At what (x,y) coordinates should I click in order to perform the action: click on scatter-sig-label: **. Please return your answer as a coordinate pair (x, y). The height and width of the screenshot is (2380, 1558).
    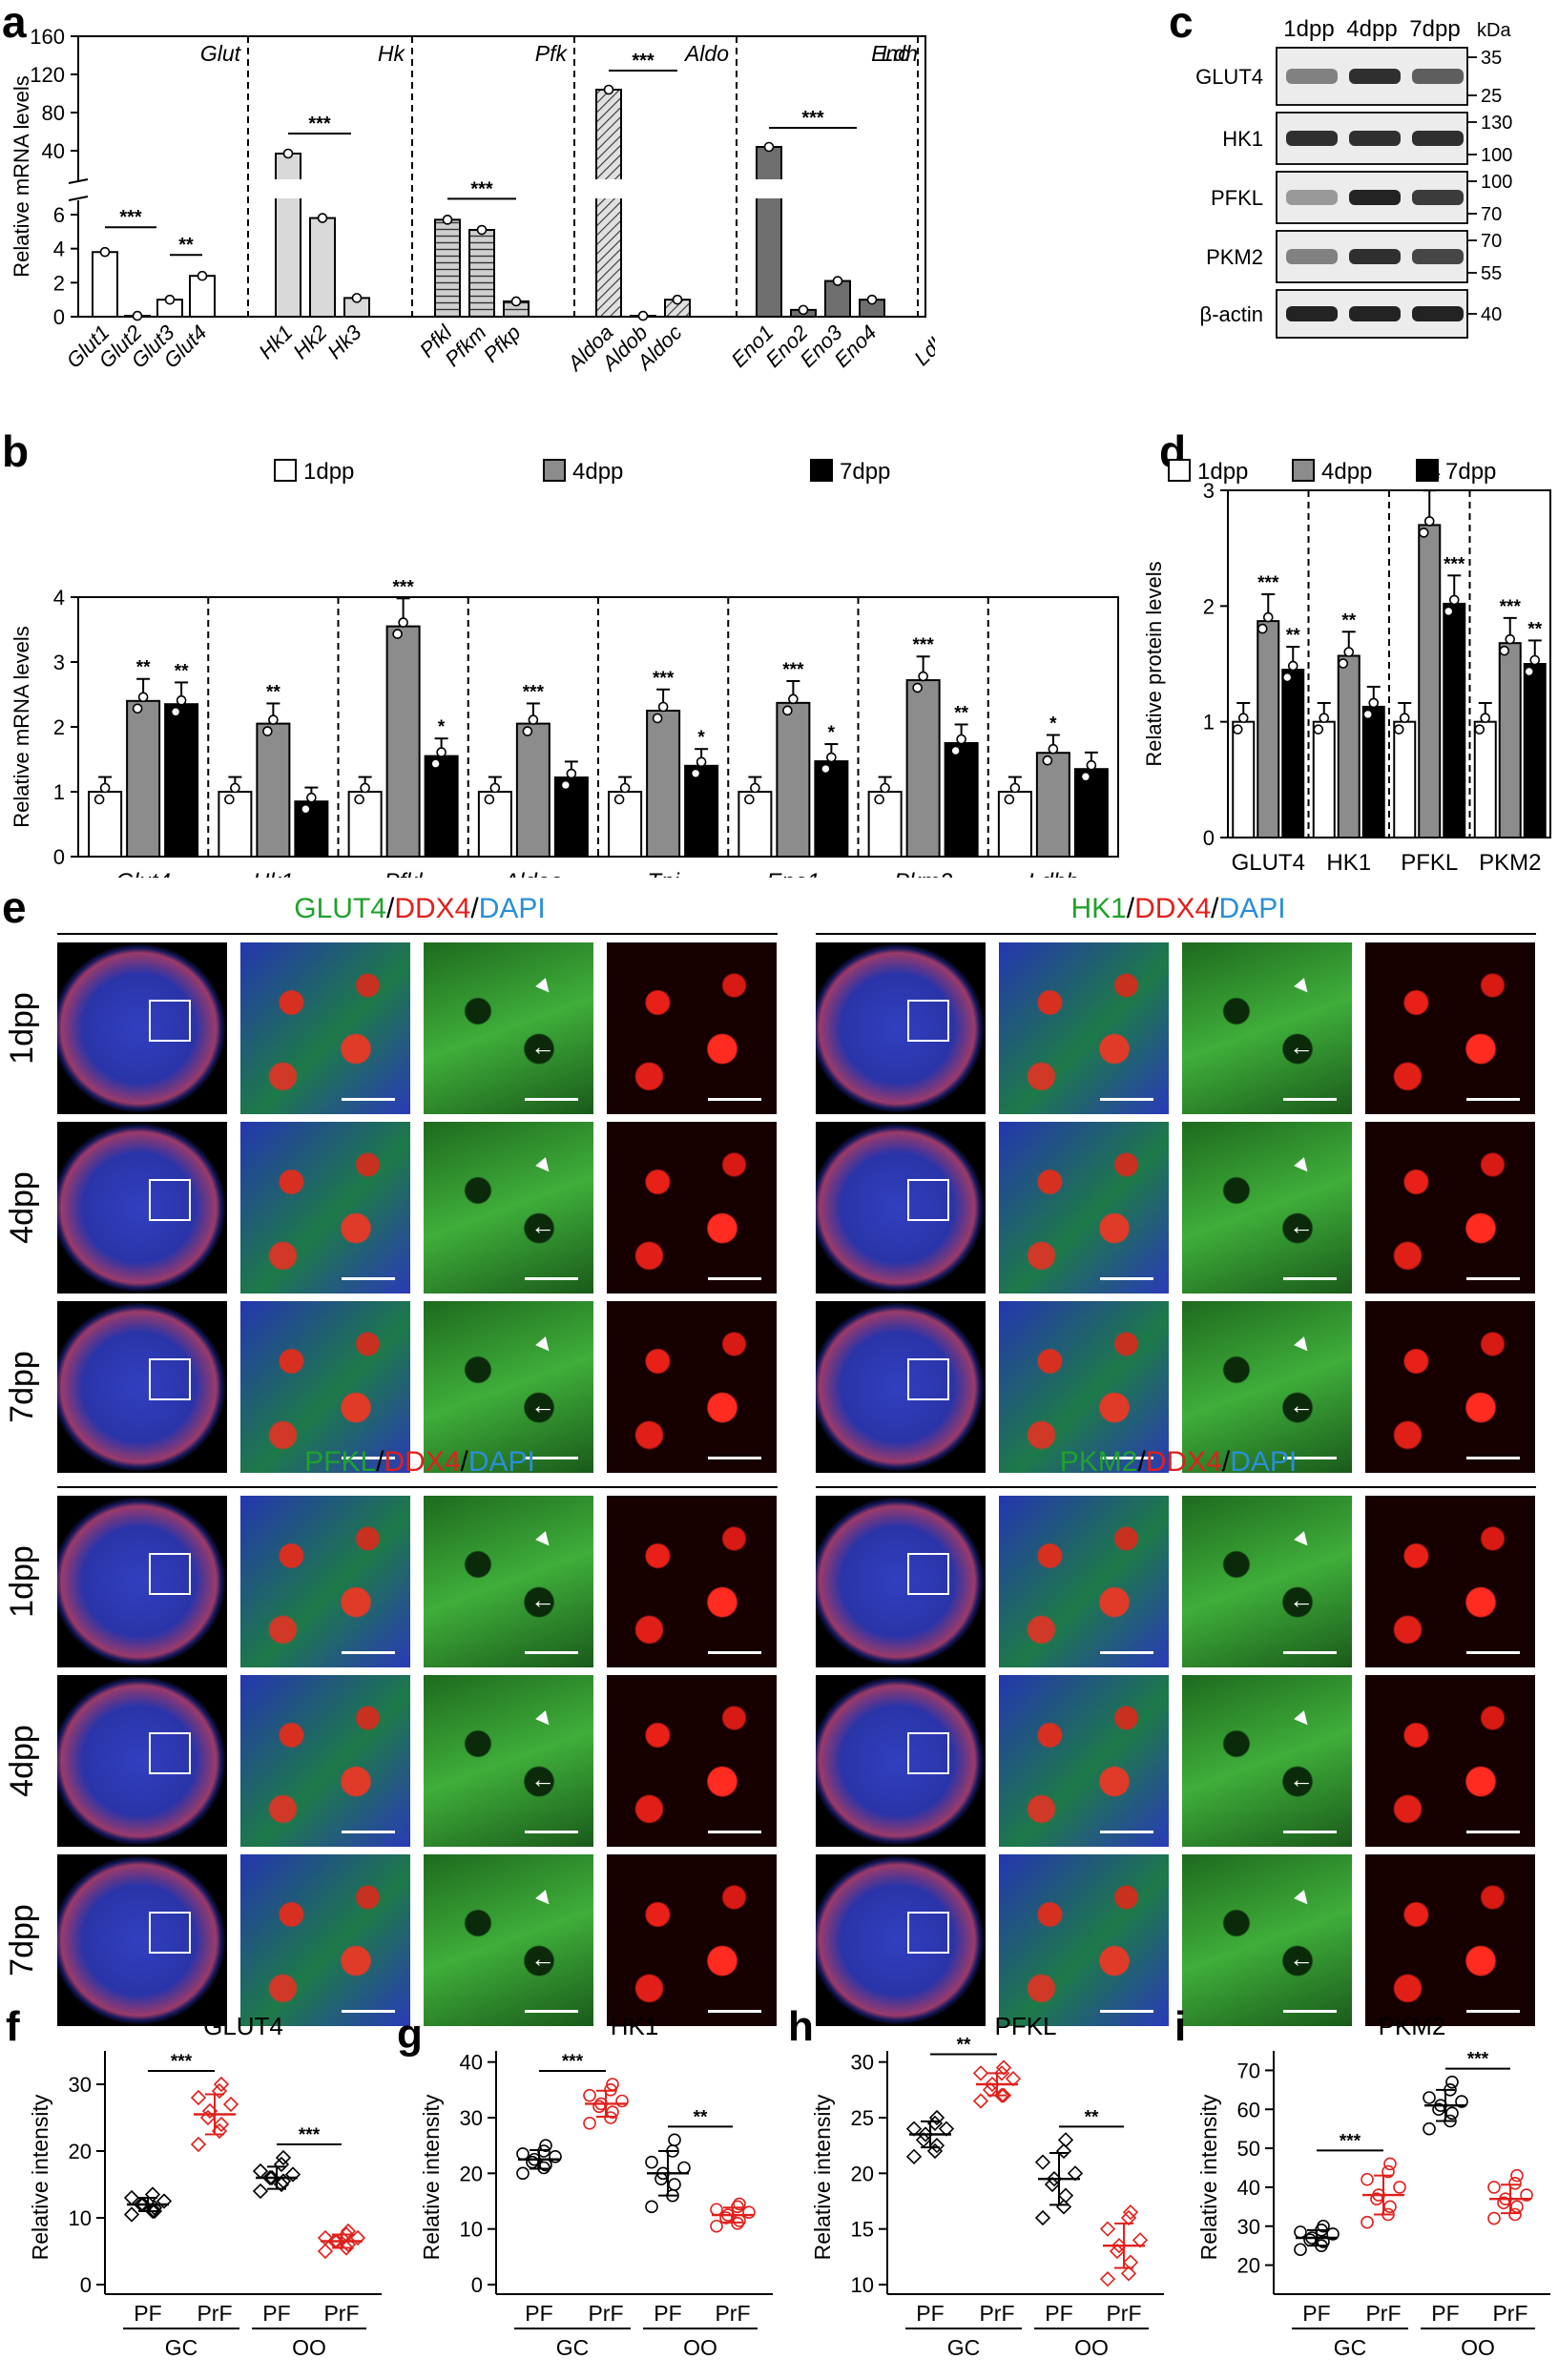
    Looking at the image, I should click on (1092, 2117).